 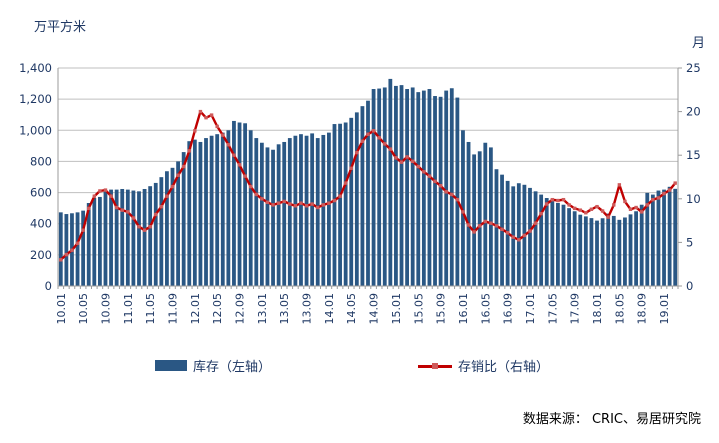 I want to click on x-axis-tick-label: 12.01, so click(x=195, y=309).